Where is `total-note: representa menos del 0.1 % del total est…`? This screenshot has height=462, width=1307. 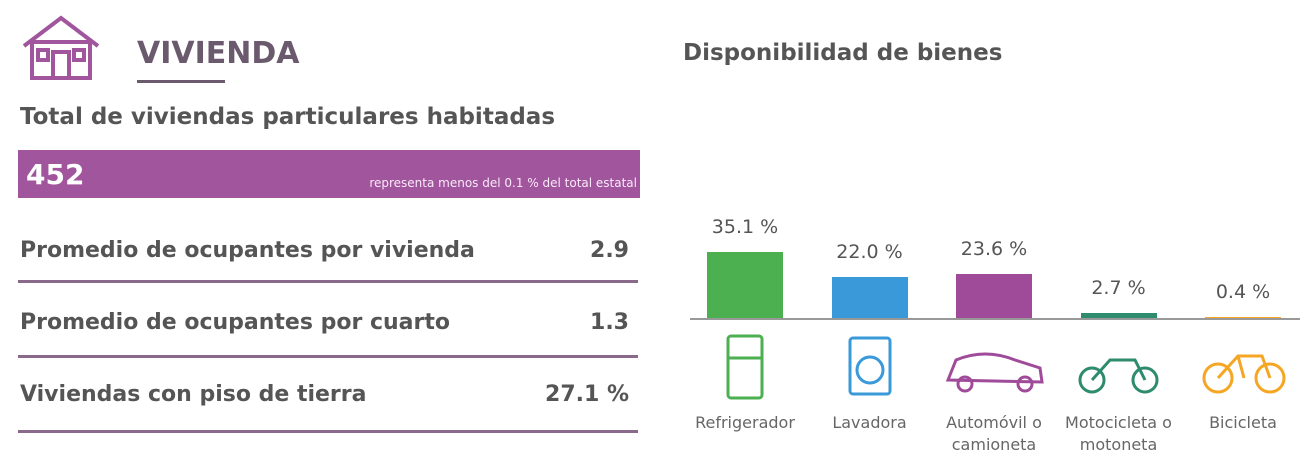
total-note: representa menos del 0.1 % del total est… is located at coordinates (503, 183).